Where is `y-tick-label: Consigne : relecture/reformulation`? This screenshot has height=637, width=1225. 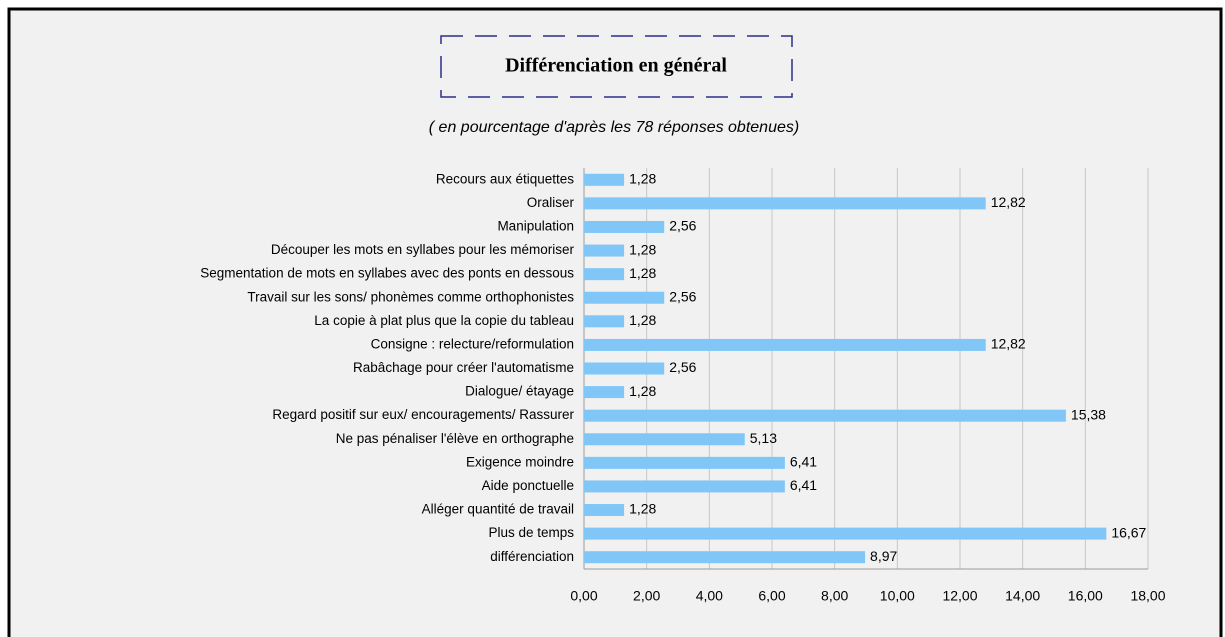
y-tick-label: Consigne : relecture/reformulation is located at coordinates (472, 343).